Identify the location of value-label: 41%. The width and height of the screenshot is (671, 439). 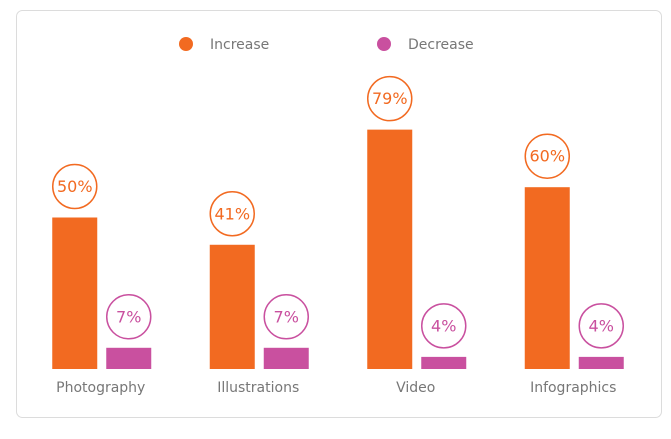
(232, 213).